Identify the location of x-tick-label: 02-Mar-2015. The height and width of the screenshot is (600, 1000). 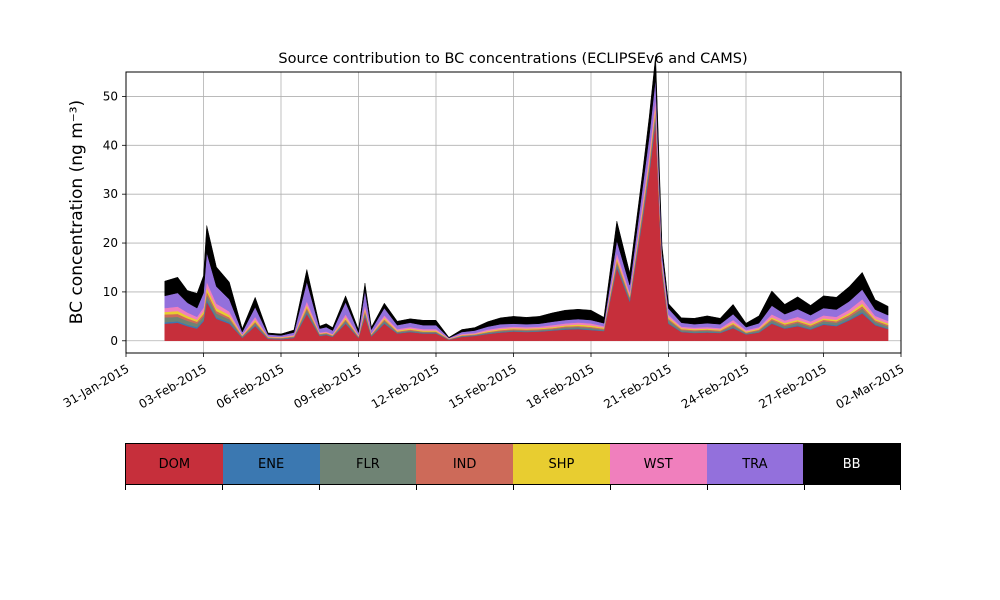
(869, 386).